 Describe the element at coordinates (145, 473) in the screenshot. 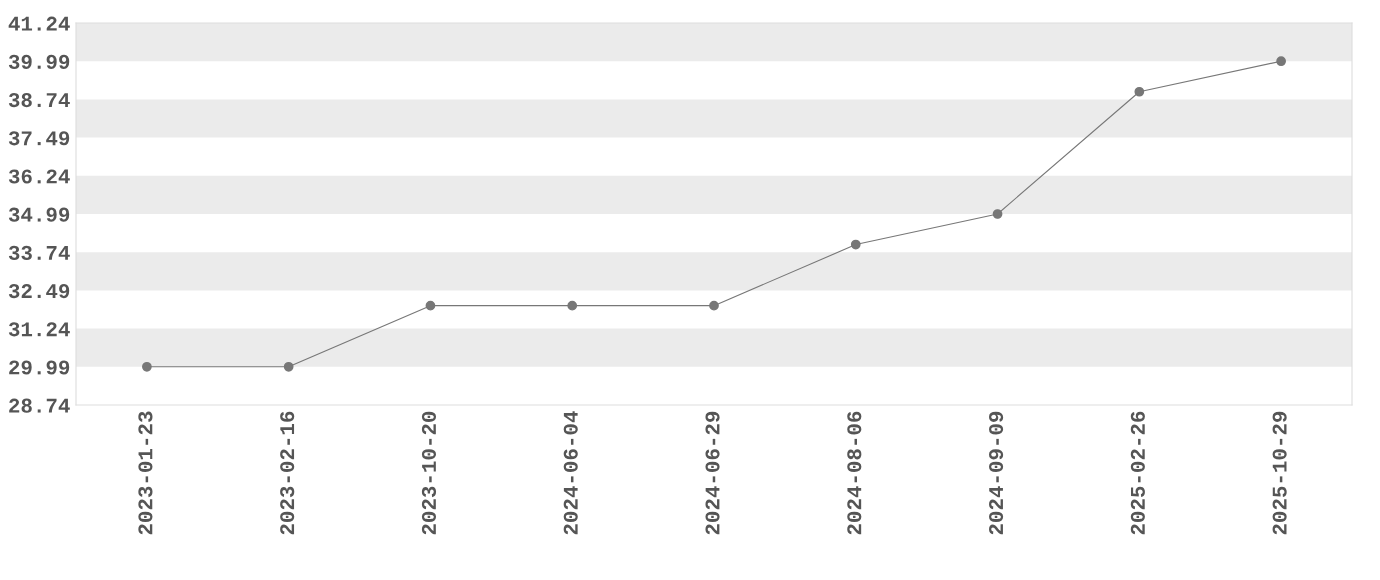

I see `x-tick-label: 2023-01-23` at that location.